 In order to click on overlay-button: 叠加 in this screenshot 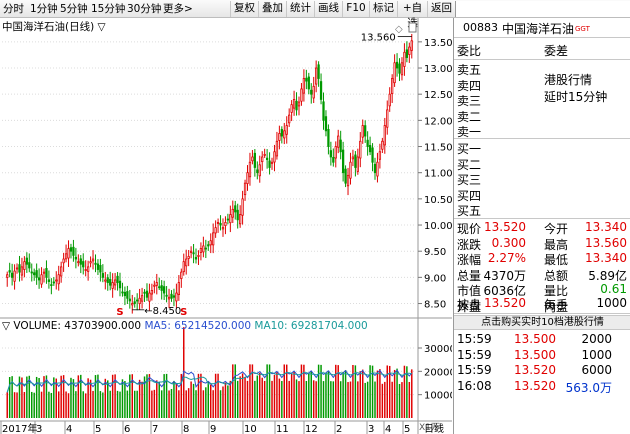, I will do `click(272, 9)`.